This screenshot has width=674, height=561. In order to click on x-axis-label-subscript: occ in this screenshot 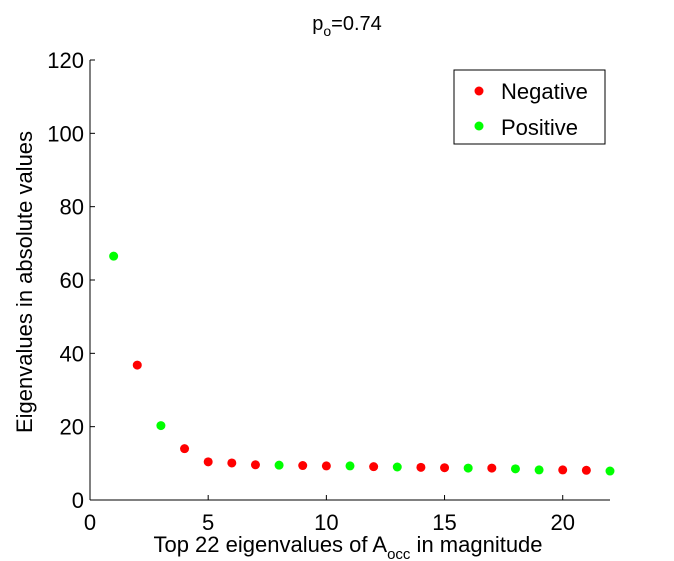, I will do `click(399, 553)`.